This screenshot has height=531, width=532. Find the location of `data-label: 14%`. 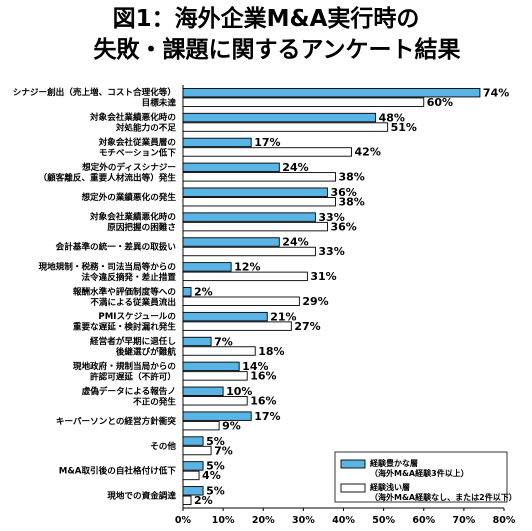

data-label: 14% is located at coordinates (255, 366).